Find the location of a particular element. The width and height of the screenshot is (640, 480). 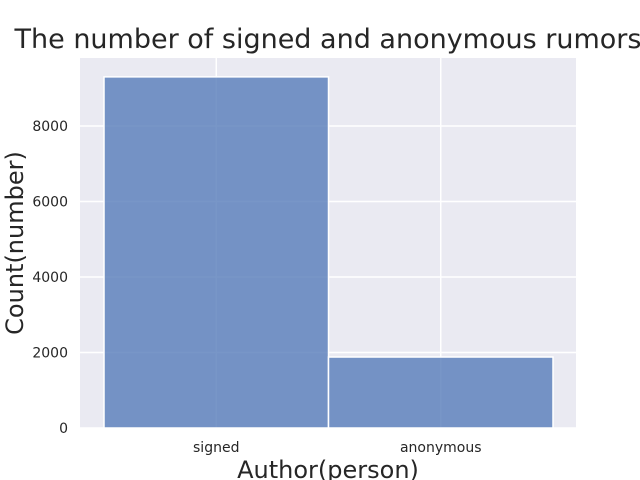

y-tick-label: 6000 is located at coordinates (50, 202).